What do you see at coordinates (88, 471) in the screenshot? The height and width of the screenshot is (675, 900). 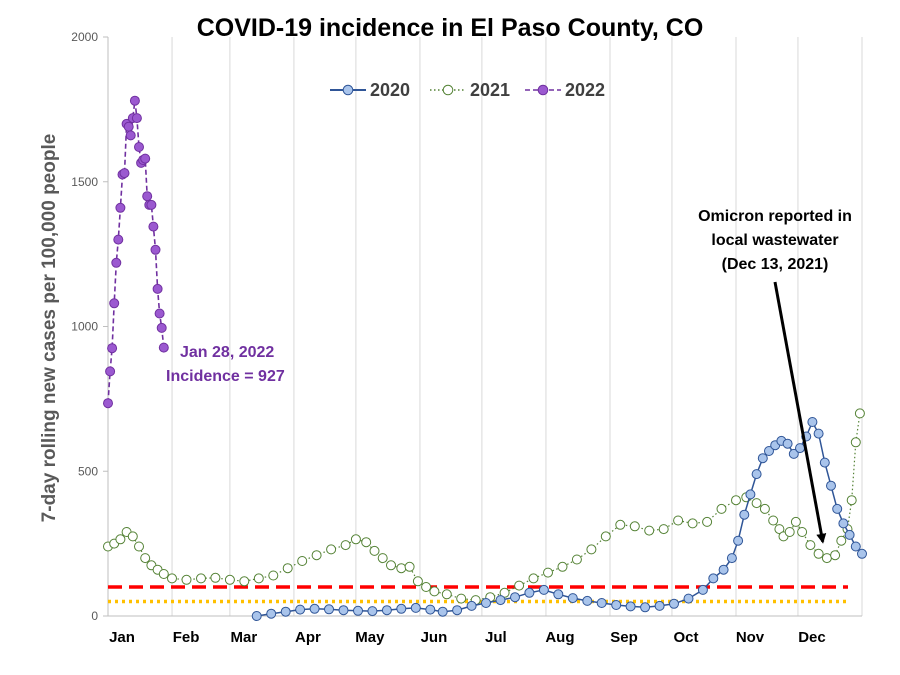 I see `y-tick-label-500: 500` at bounding box center [88, 471].